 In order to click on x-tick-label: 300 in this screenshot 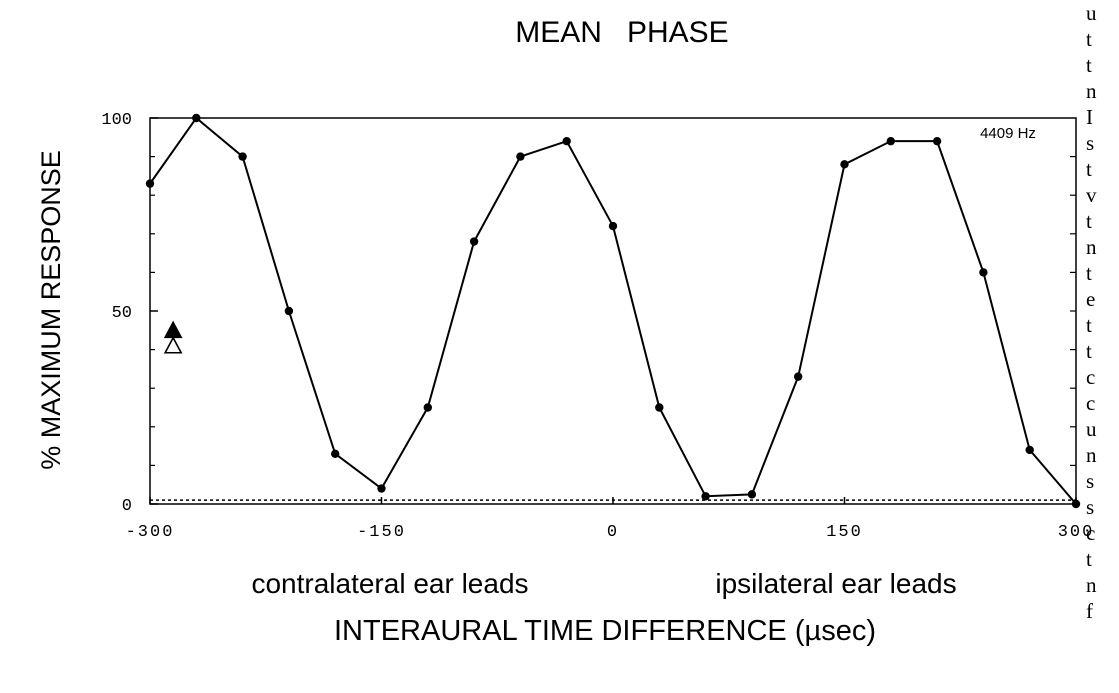, I will do `click(1076, 532)`.